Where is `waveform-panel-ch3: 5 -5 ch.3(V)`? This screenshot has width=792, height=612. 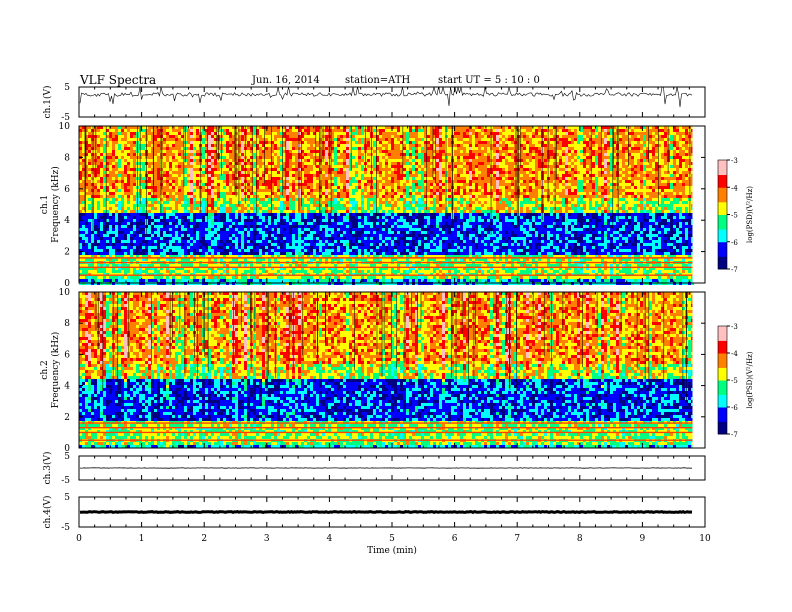
waveform-panel-ch3: 5 -5 ch.3(V) is located at coordinates (374, 469).